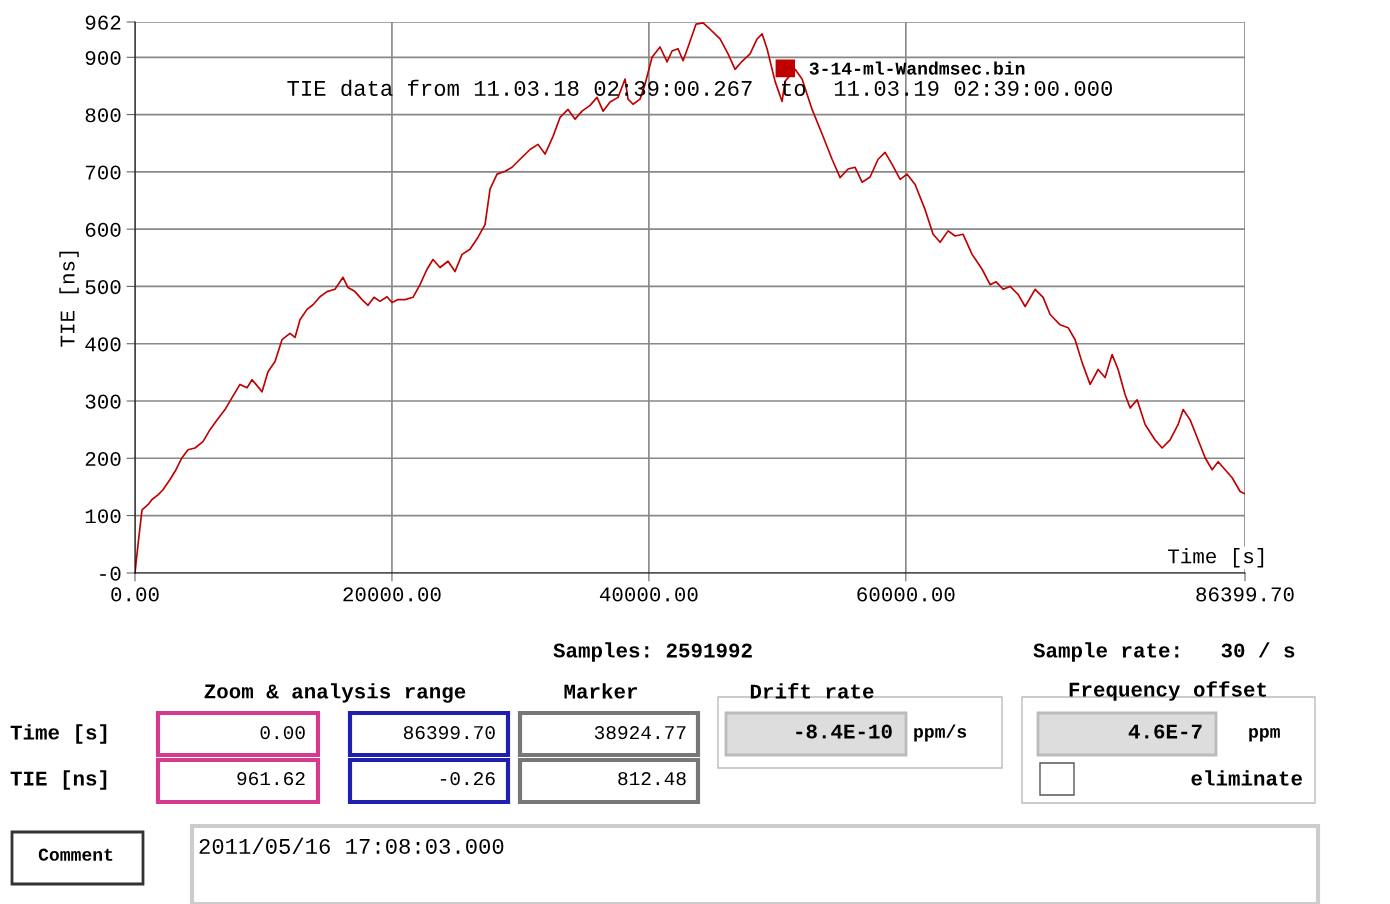  Describe the element at coordinates (1264, 734) in the screenshot. I see `text: ppm` at that location.